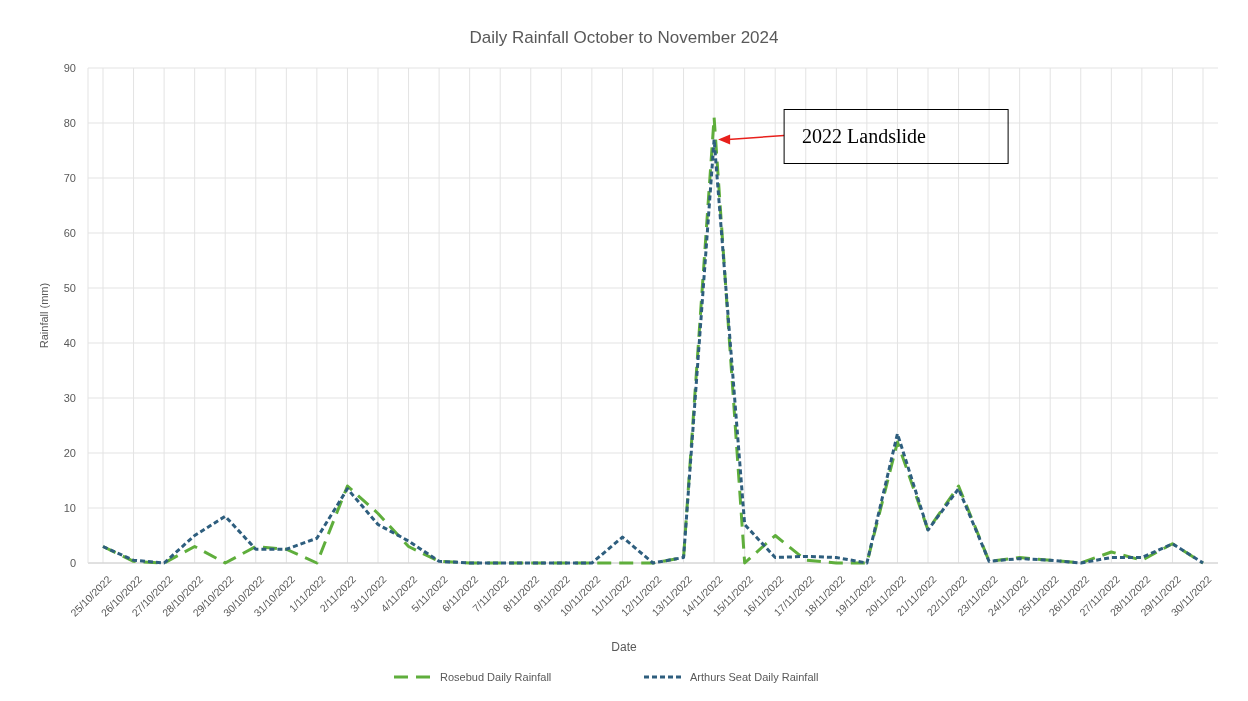 The width and height of the screenshot is (1248, 701). What do you see at coordinates (69, 507) in the screenshot?
I see `y-tick-label: 10` at bounding box center [69, 507].